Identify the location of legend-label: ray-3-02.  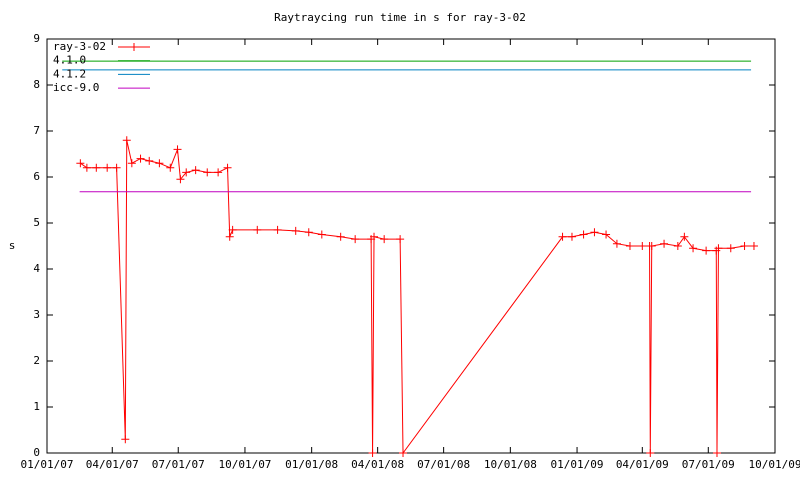
(79, 46).